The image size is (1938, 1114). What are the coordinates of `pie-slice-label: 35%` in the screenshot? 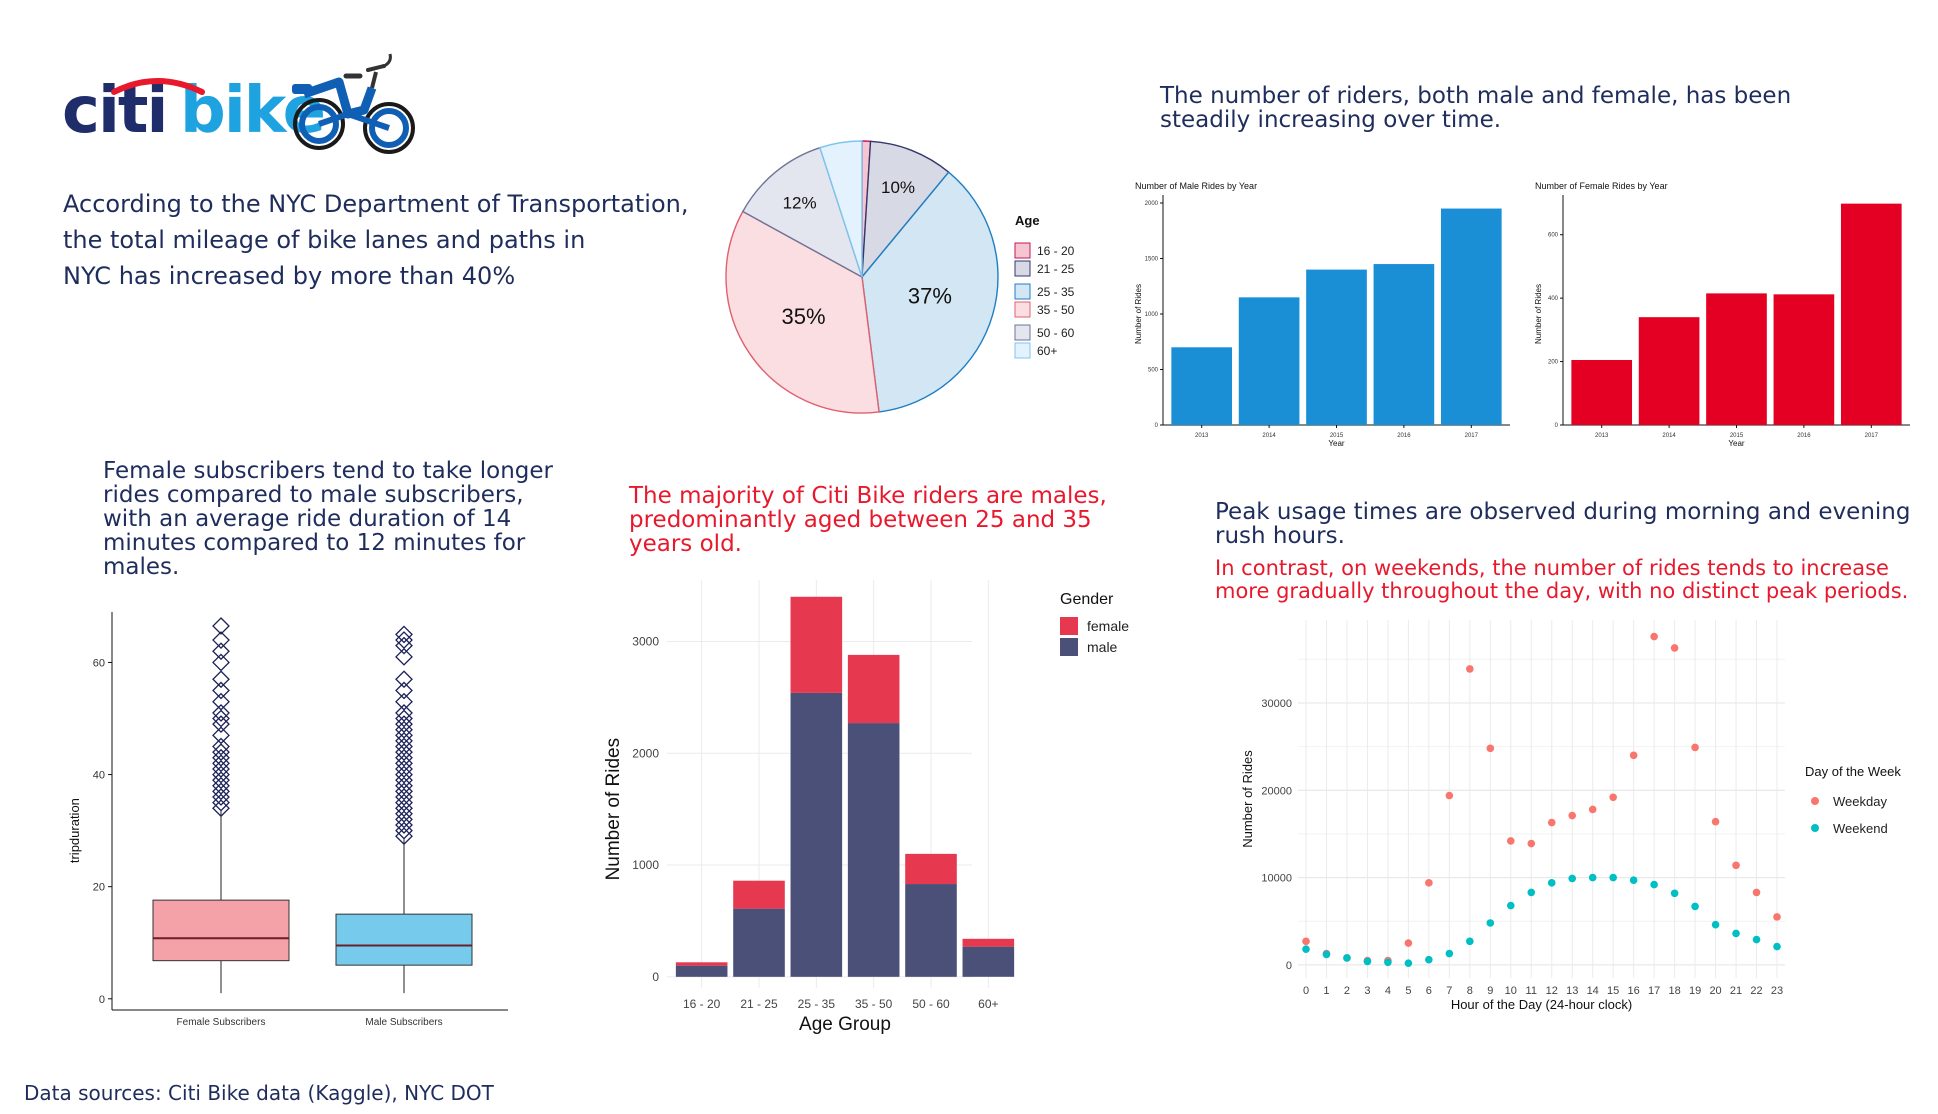 It's located at (803, 316).